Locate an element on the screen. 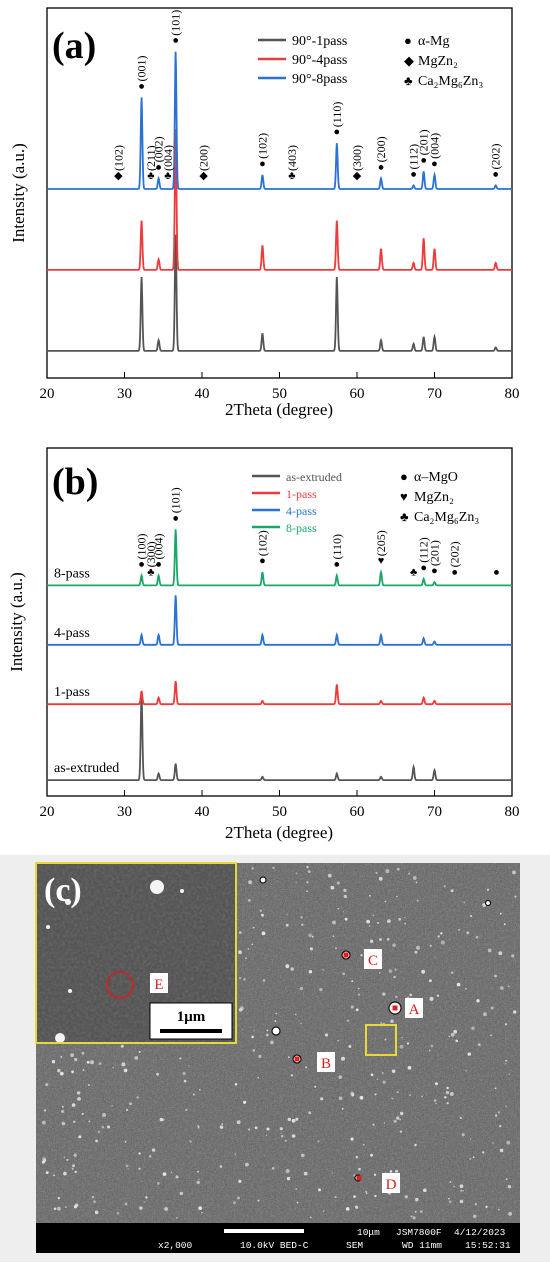 This screenshot has height=1267, width=550. marker-dot is located at coordinates (359, 1178).